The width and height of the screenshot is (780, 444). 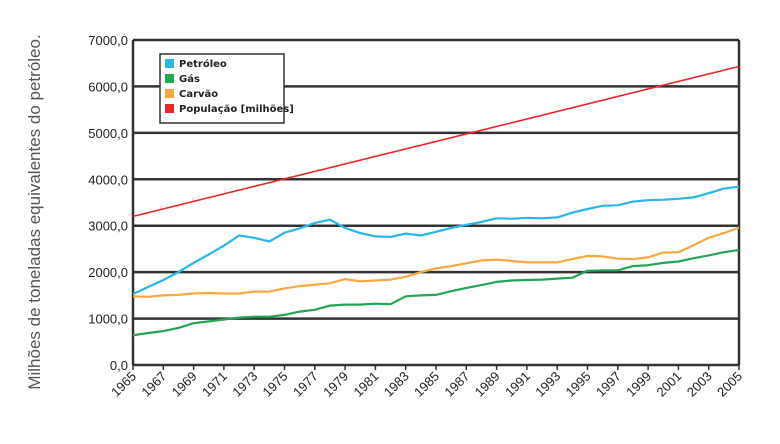 I want to click on y-tick-label: 6000,0, so click(x=108, y=86).